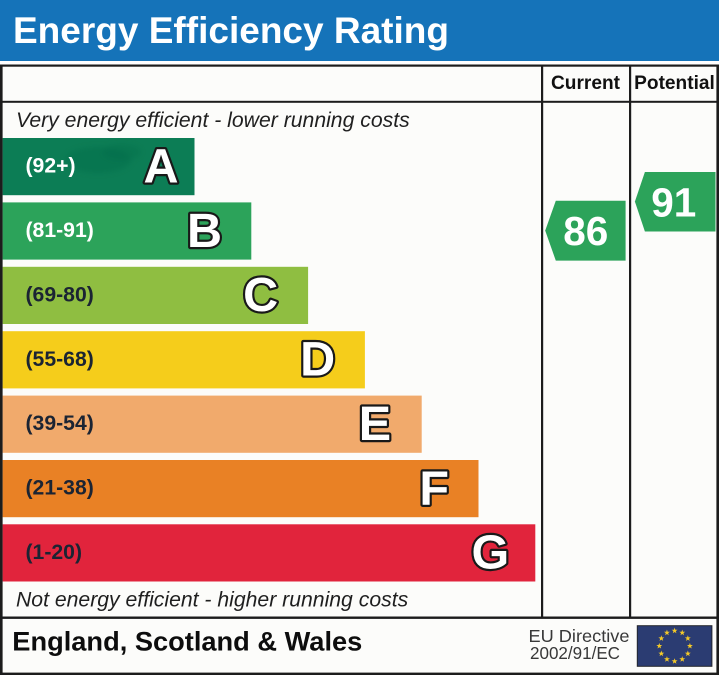  Describe the element at coordinates (204, 231) in the screenshot. I see `svg-text: B` at that location.